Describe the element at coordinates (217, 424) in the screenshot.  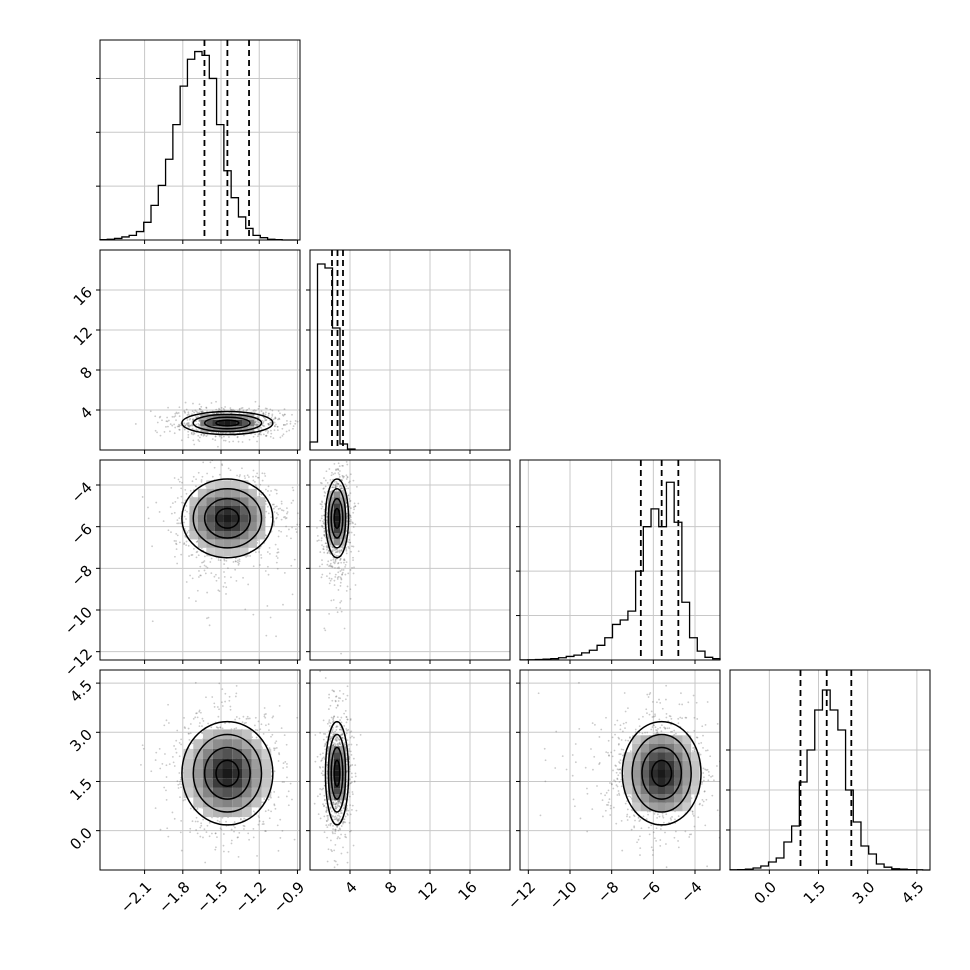
I see `panel-content` at that location.